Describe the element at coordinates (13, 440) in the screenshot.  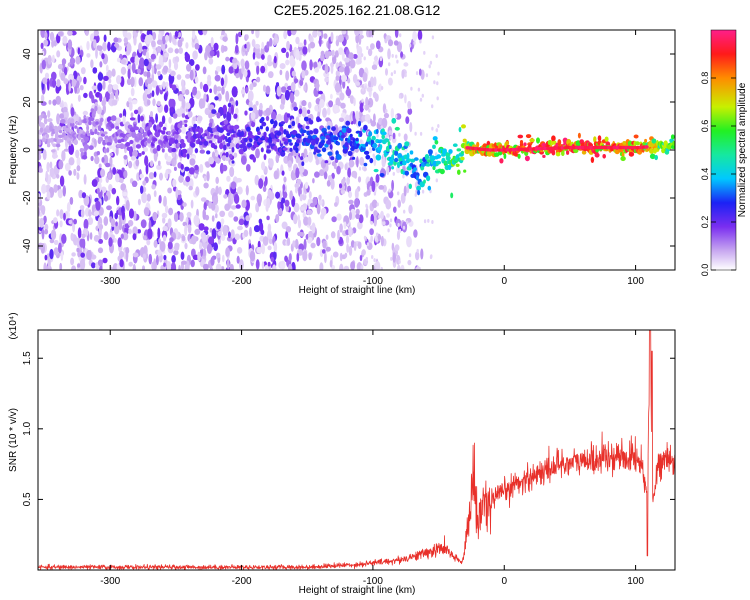
I see `snr-y-axis-label: SNR (10 * v/v)` at that location.